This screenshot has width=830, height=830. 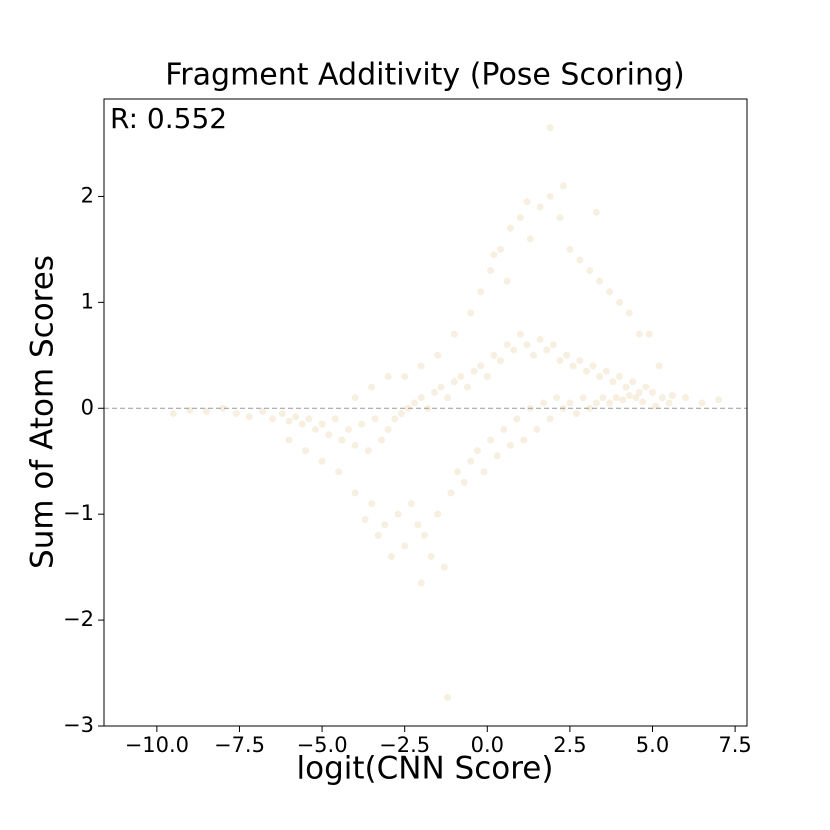 I want to click on x-tick-label: 0.0, so click(x=487, y=745).